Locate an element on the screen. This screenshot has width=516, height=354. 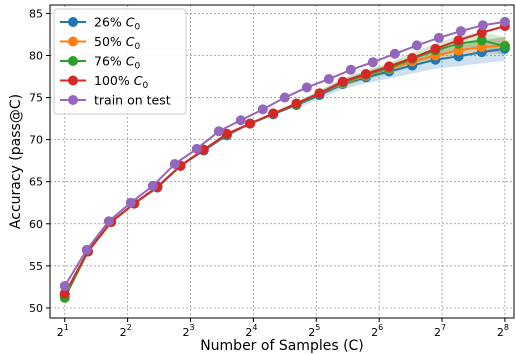
y-axis-label: Accuracy (pass@C) is located at coordinates (16, 161).